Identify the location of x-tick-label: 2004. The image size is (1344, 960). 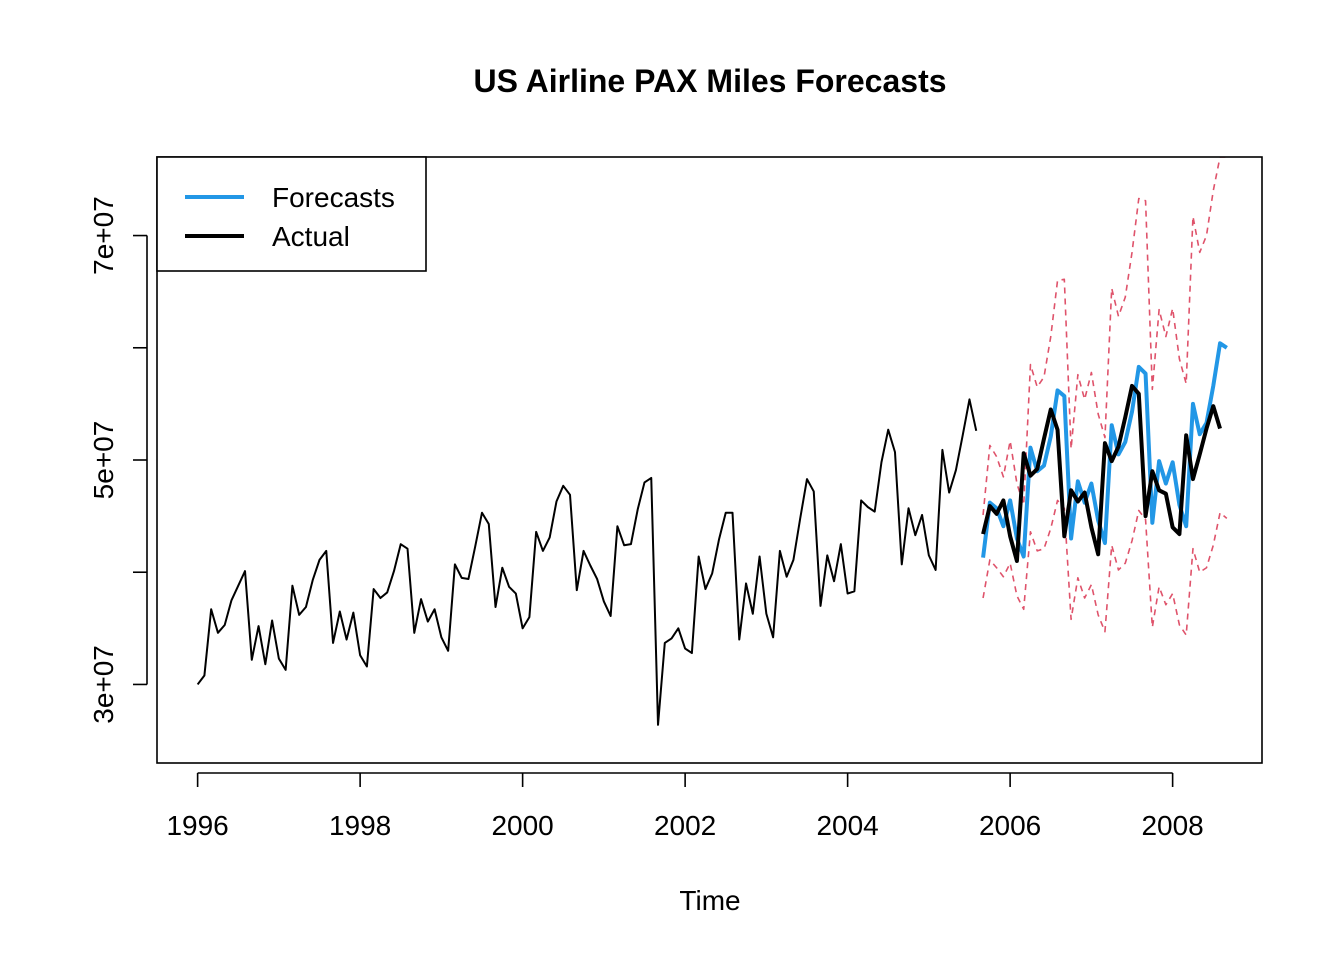
(847, 825).